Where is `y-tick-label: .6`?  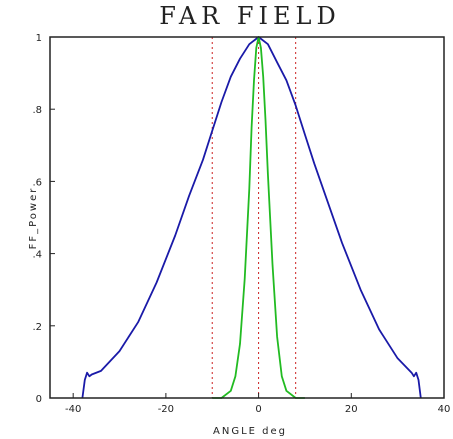 y-tick-label: .6 is located at coordinates (37, 182).